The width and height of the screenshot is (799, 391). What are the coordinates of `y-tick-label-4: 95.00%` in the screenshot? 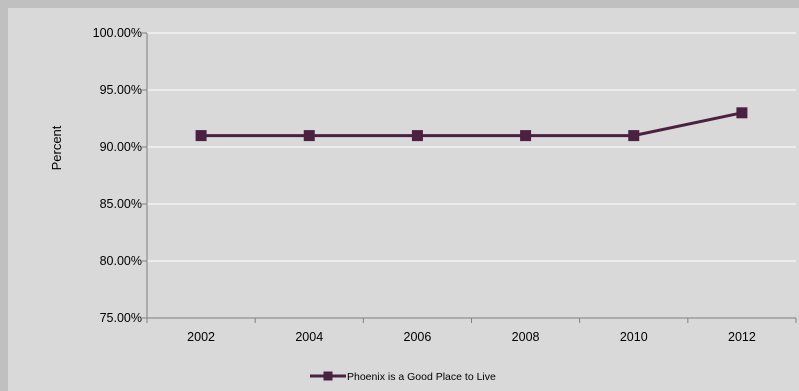 It's located at (121, 90).